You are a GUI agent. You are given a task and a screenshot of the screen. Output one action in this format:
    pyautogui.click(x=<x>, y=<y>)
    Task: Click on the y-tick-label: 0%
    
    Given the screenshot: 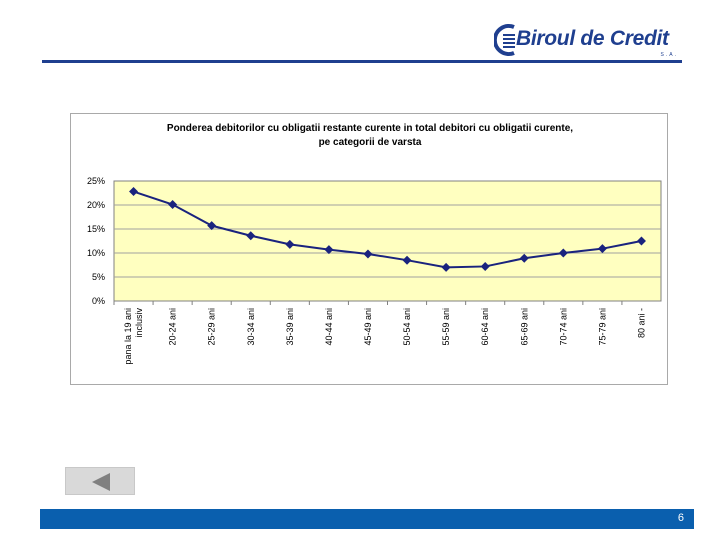 What is the action you would take?
    pyautogui.click(x=98, y=301)
    